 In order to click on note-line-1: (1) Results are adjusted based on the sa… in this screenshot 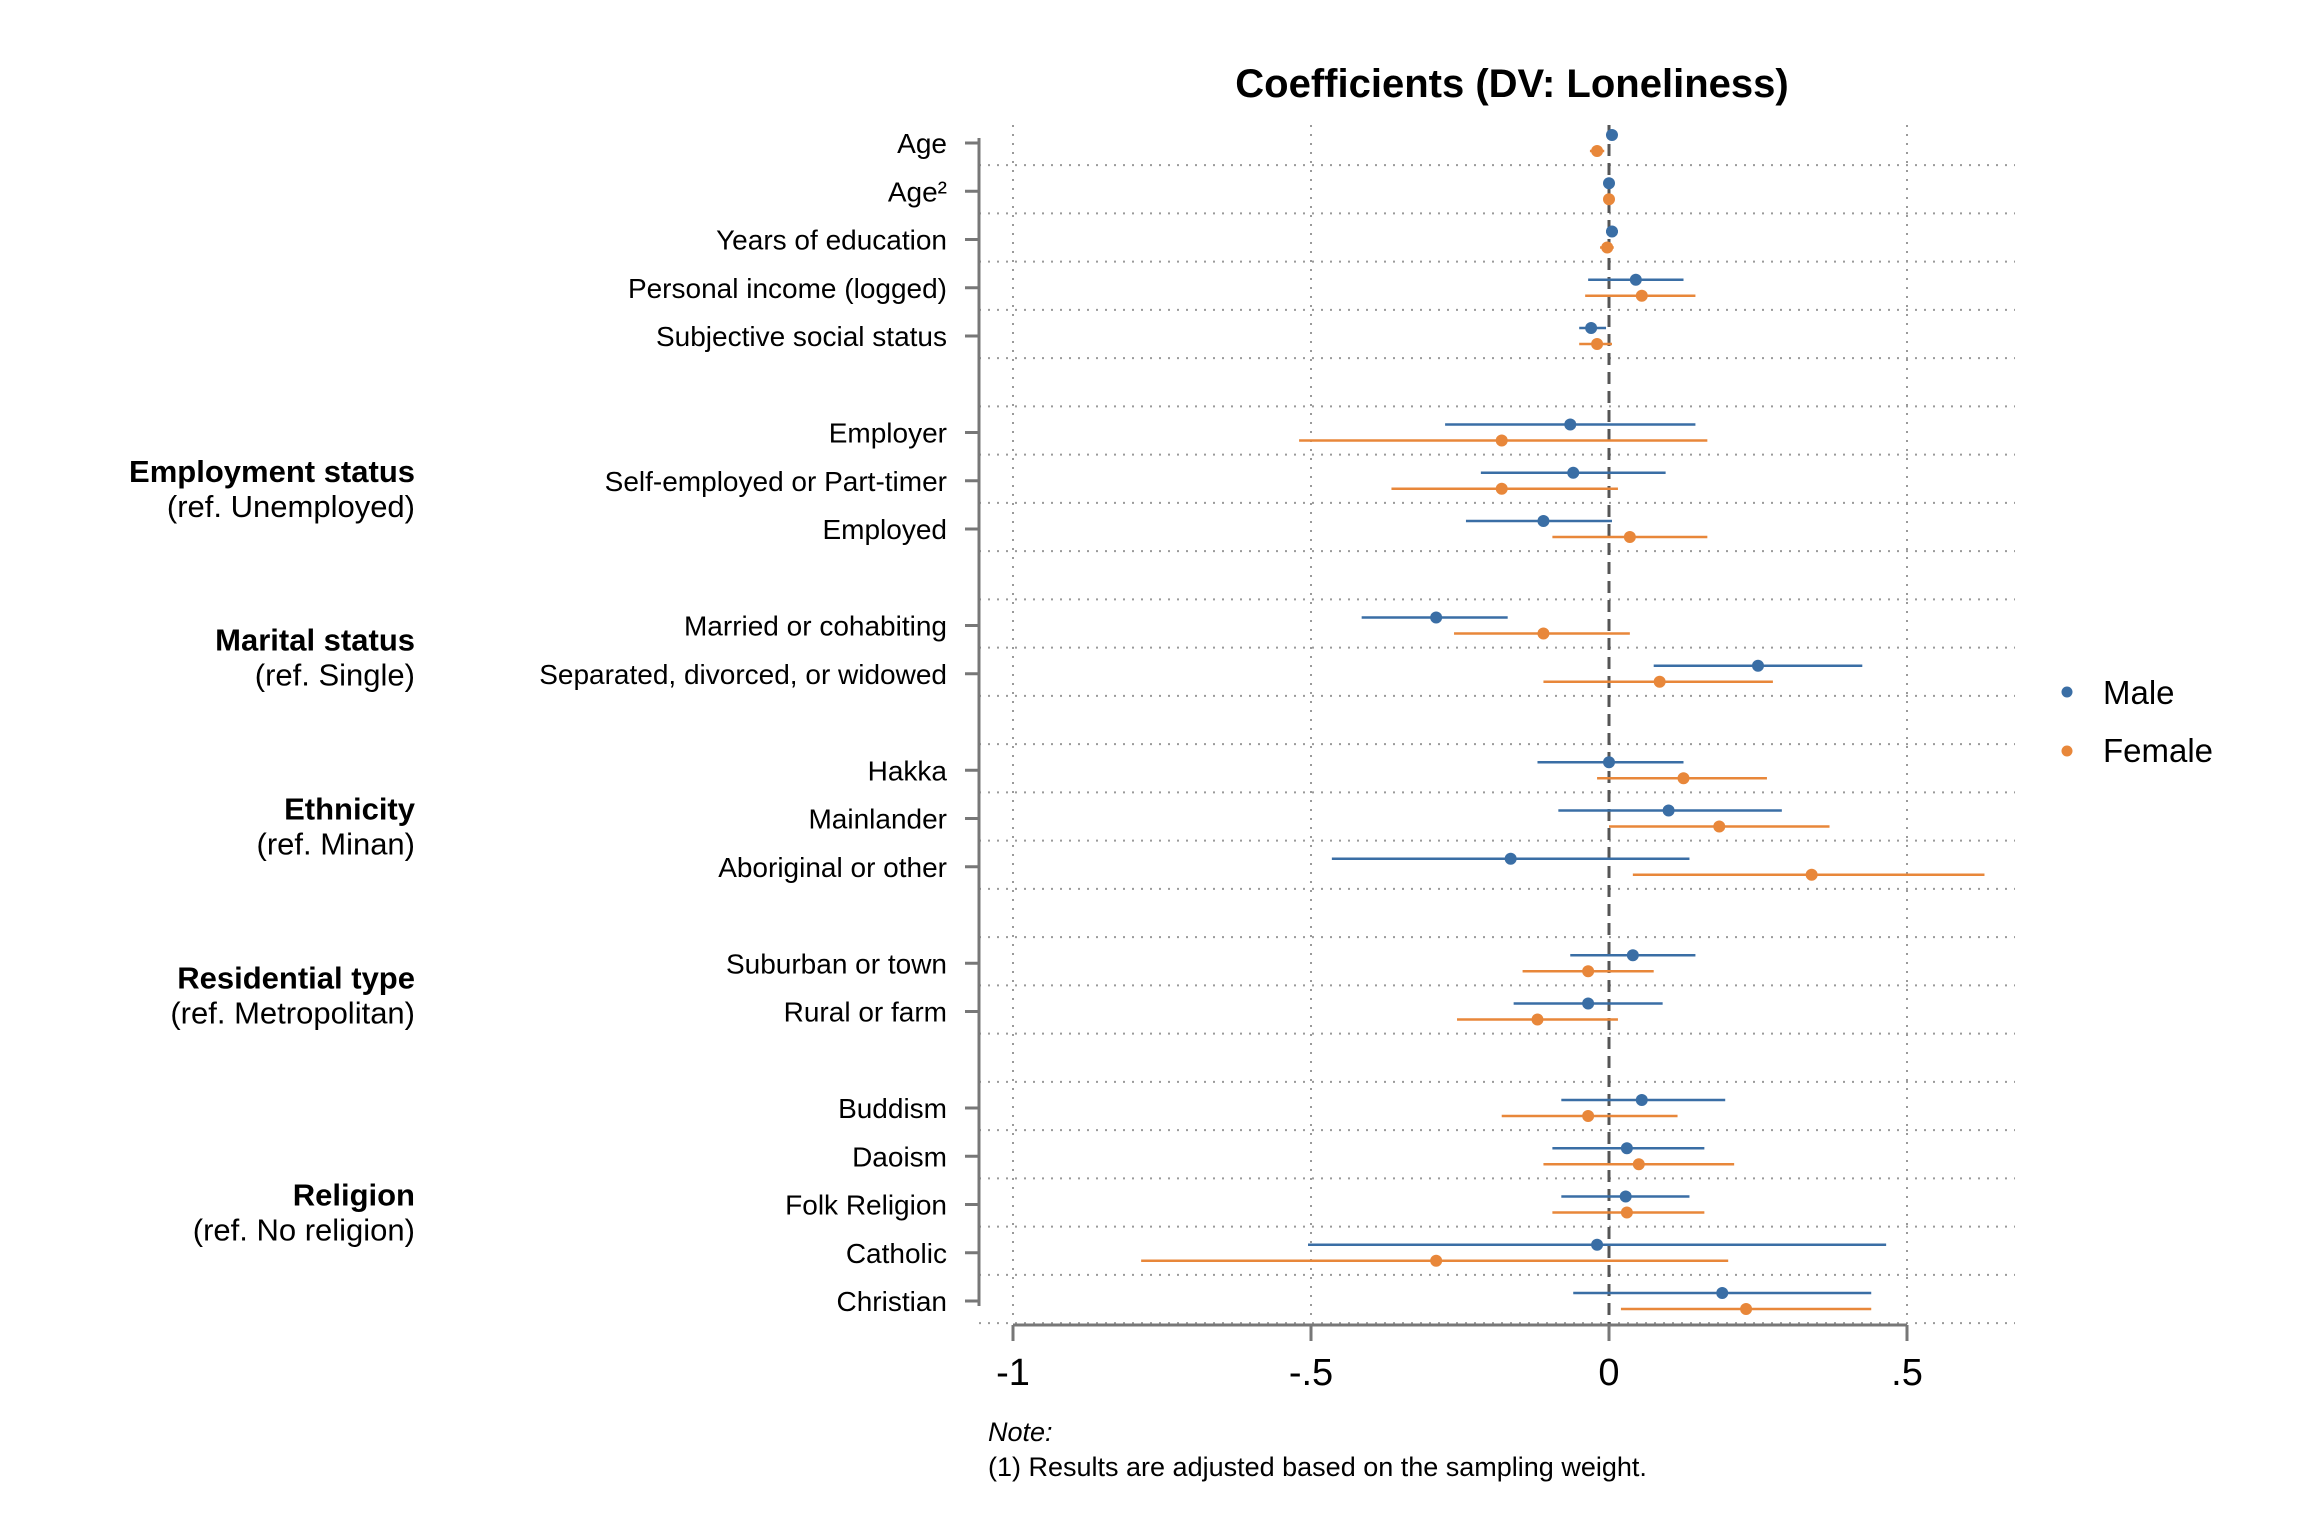, I will do `click(1317, 1467)`.